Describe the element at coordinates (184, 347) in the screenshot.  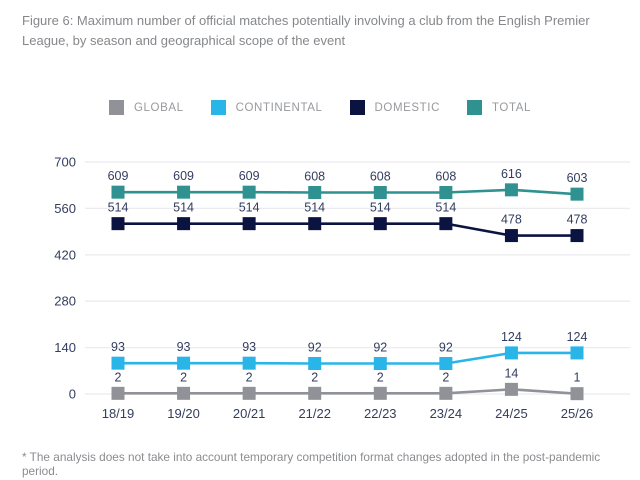
I see `value-label-continental-19-20: 93` at that location.